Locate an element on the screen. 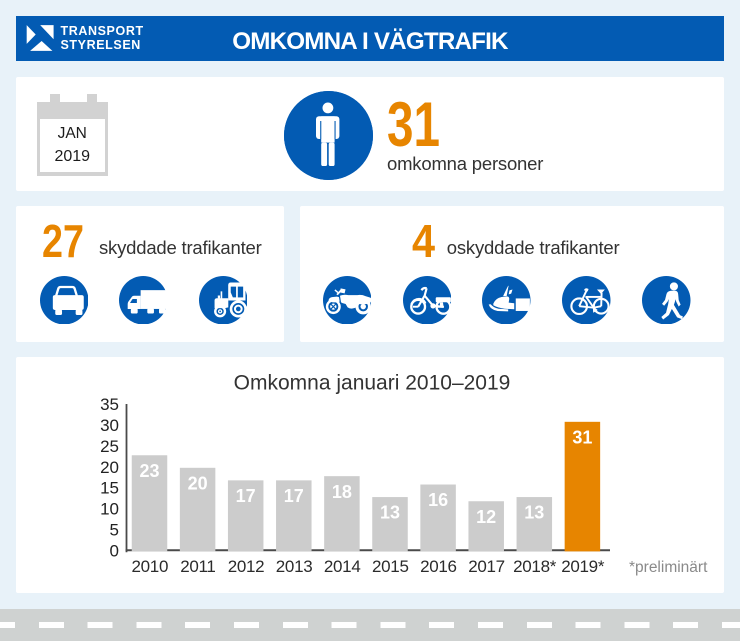 The width and height of the screenshot is (740, 641). svg-text: 2011 is located at coordinates (197, 566).